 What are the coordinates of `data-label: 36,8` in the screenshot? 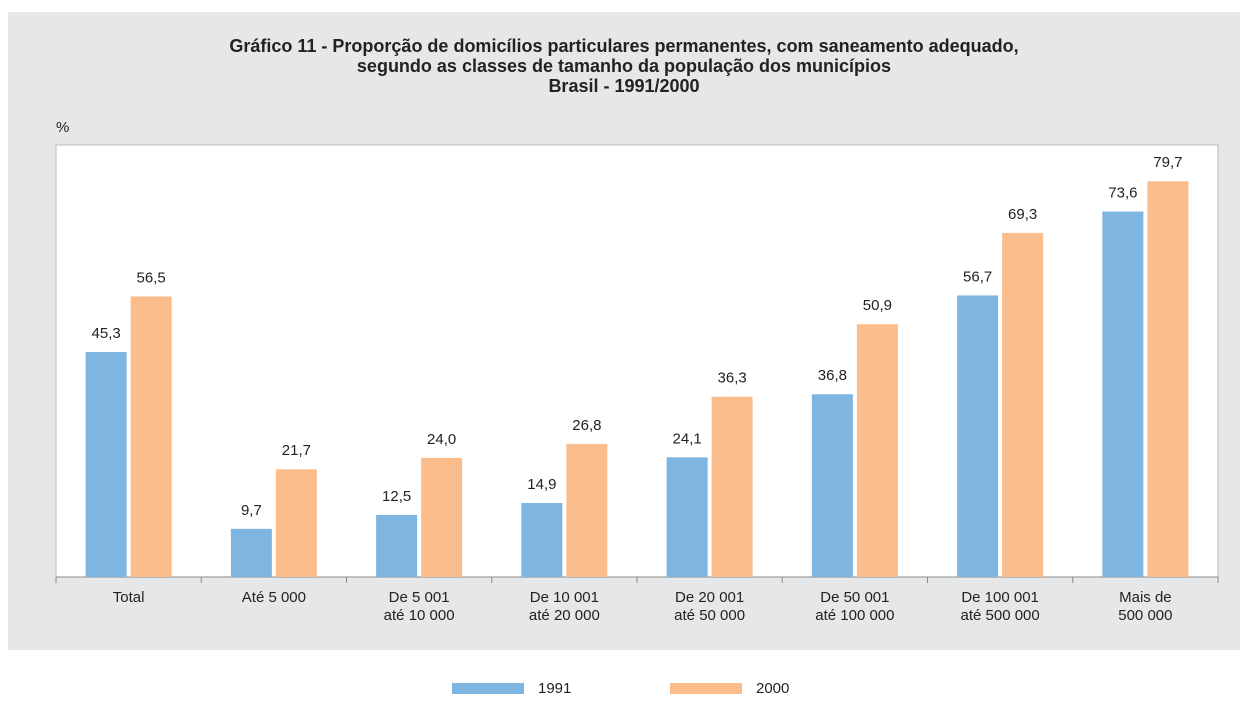 It's located at (832, 375).